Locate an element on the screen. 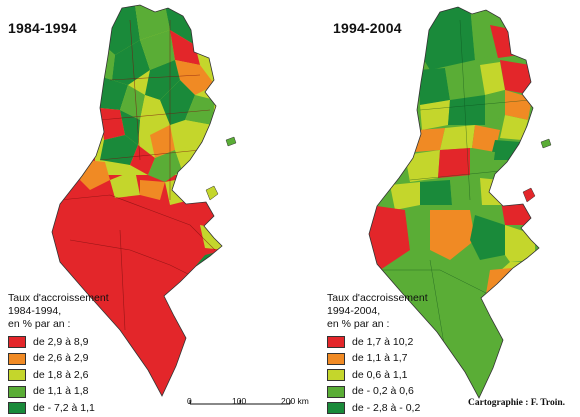 This screenshot has height=417, width=580. left-legend-item-4: de 1,1 à 1,8 is located at coordinates (58, 392).